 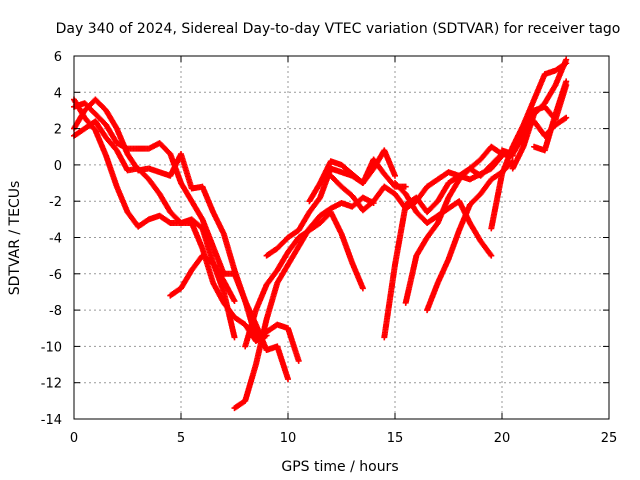 I want to click on y-tick-label: 4, so click(x=58, y=93).